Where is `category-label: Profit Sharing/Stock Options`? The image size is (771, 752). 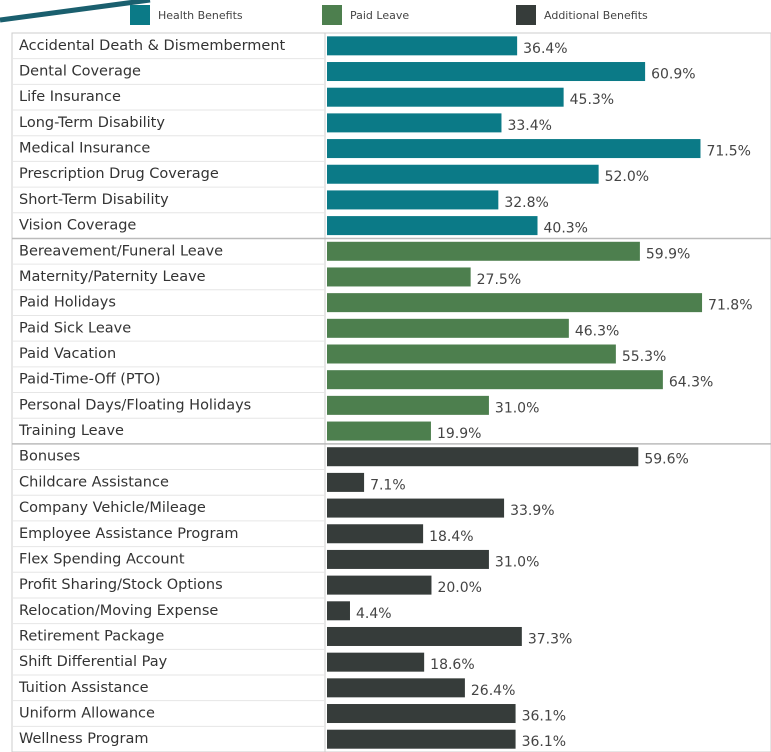
category-label: Profit Sharing/Stock Options is located at coordinates (121, 585).